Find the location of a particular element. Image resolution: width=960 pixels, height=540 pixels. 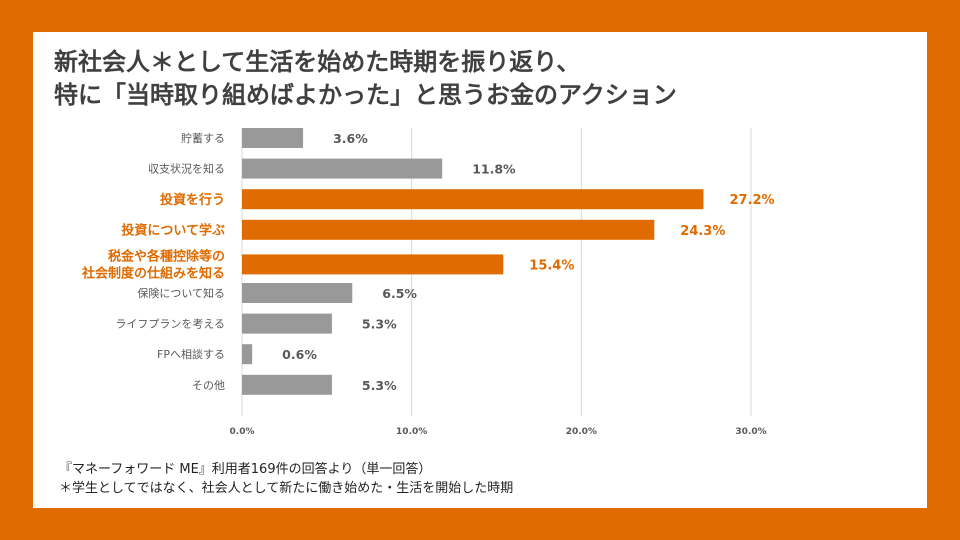

category-label: 投資について学ぶ is located at coordinates (173, 230).